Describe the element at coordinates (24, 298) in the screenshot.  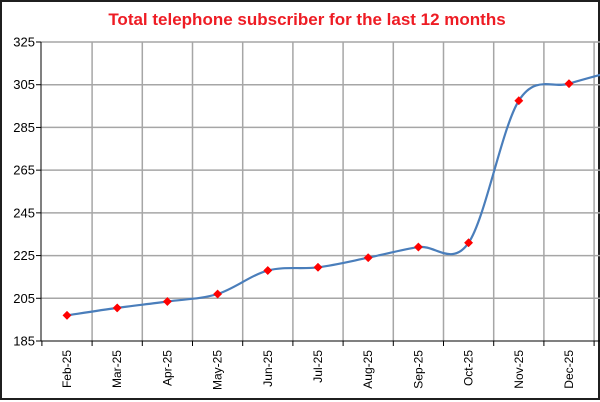
I see `y-tick-label: 205` at that location.